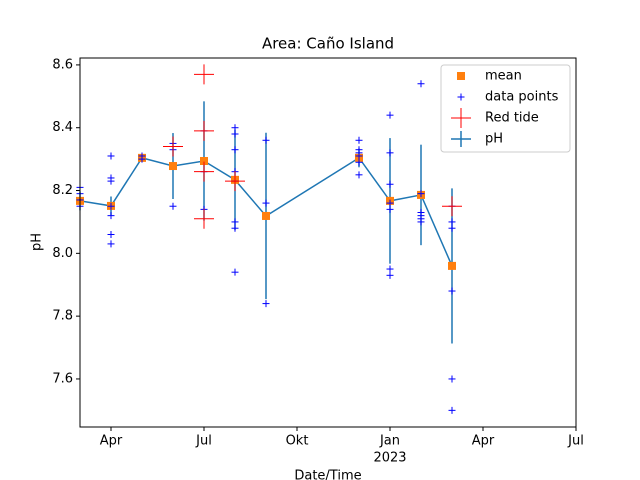 The width and height of the screenshot is (640, 480). What do you see at coordinates (62, 316) in the screenshot?
I see `y-tick-label: 7.8` at bounding box center [62, 316].